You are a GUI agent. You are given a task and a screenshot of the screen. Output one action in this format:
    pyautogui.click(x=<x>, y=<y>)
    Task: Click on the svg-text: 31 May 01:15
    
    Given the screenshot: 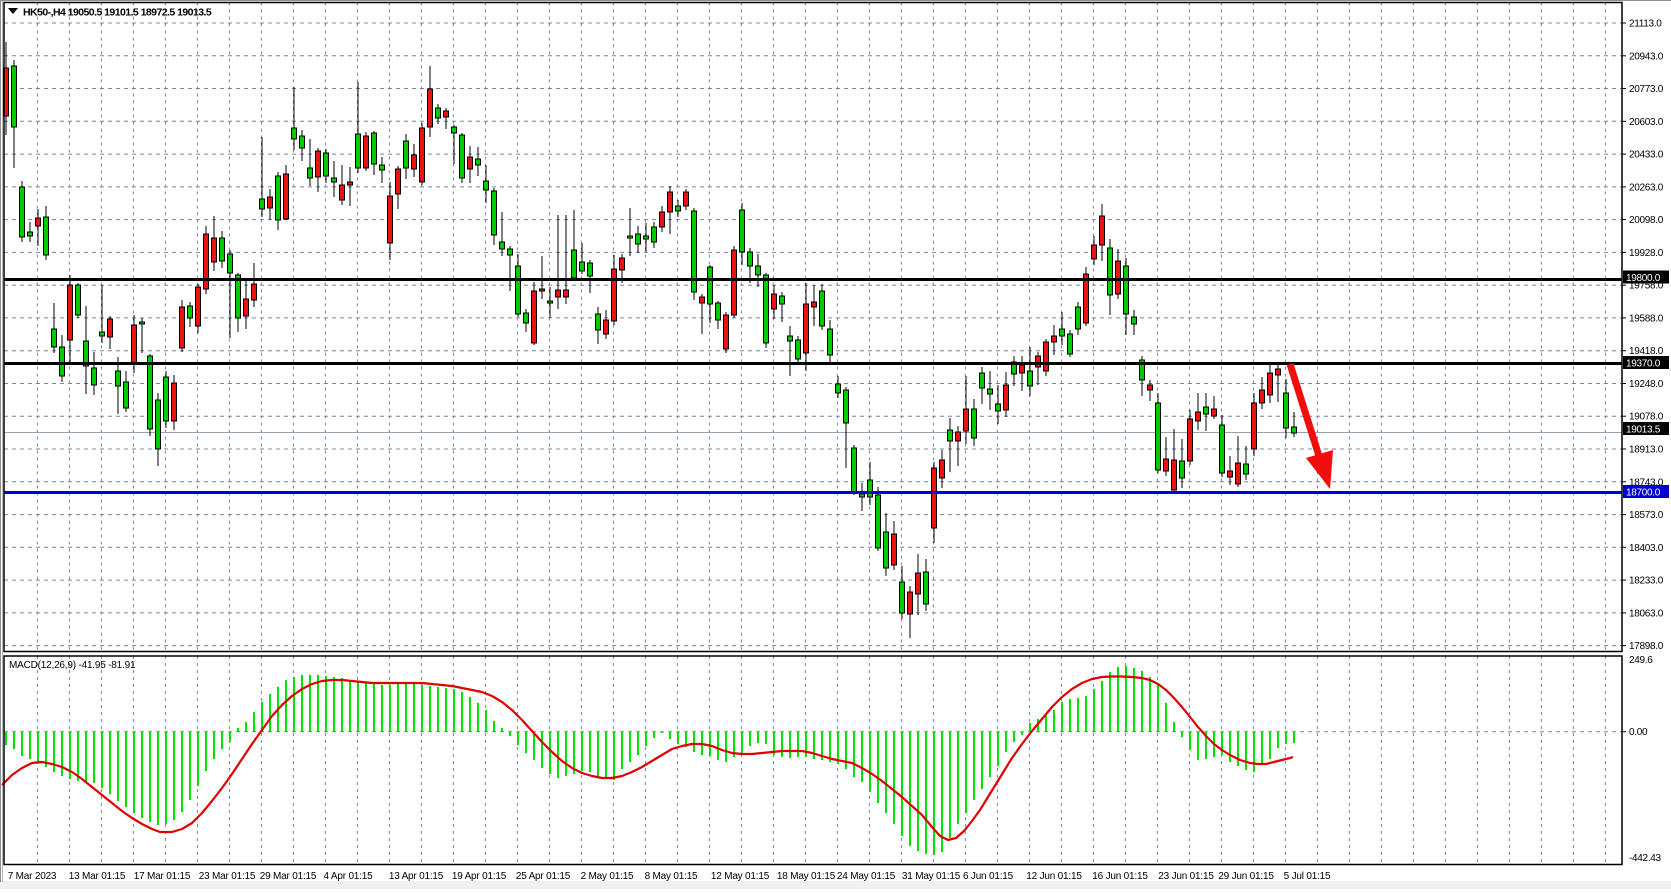 What is the action you would take?
    pyautogui.click(x=931, y=876)
    